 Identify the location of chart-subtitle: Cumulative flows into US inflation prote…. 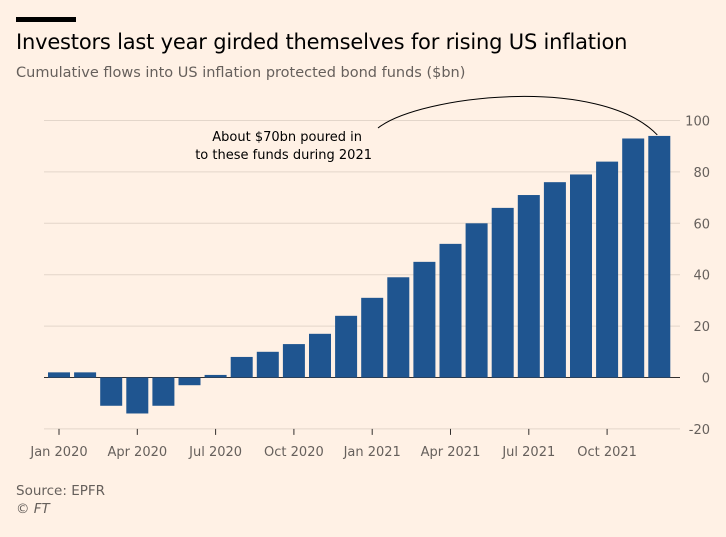
(241, 73).